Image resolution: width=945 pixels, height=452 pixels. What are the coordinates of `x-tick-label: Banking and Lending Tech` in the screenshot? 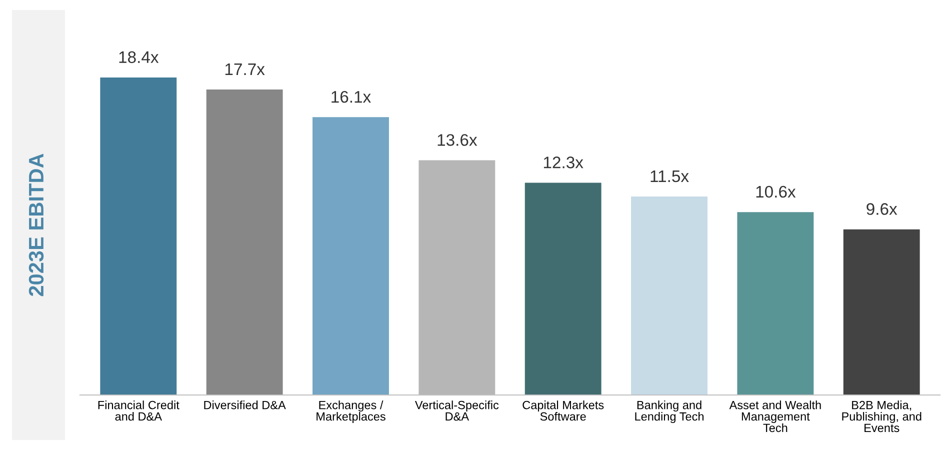 It's located at (669, 411).